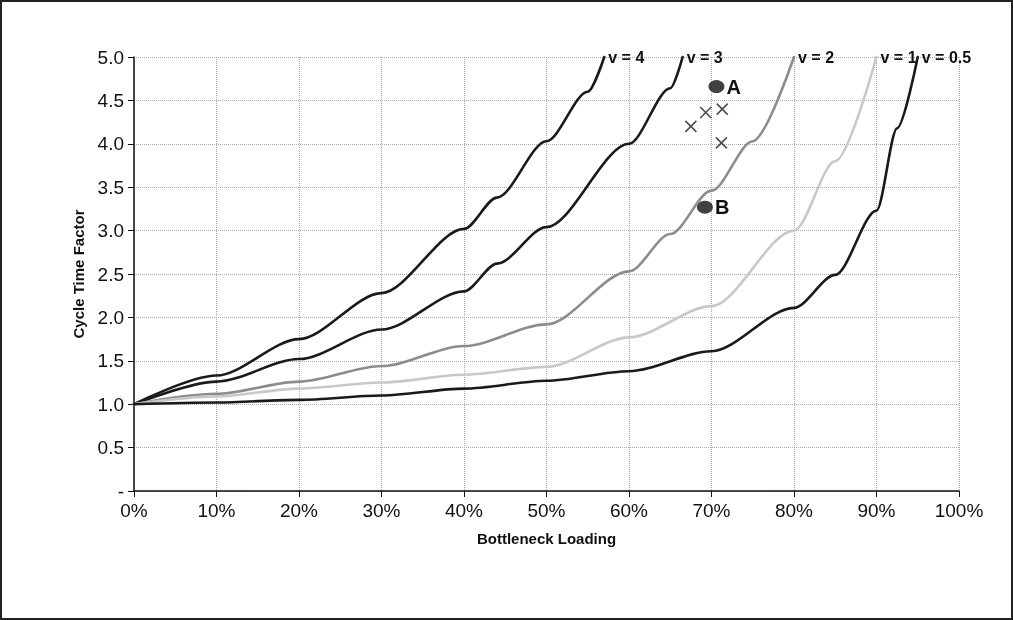 The height and width of the screenshot is (620, 1013). Describe the element at coordinates (299, 510) in the screenshot. I see `x-tick-label: 20%` at that location.